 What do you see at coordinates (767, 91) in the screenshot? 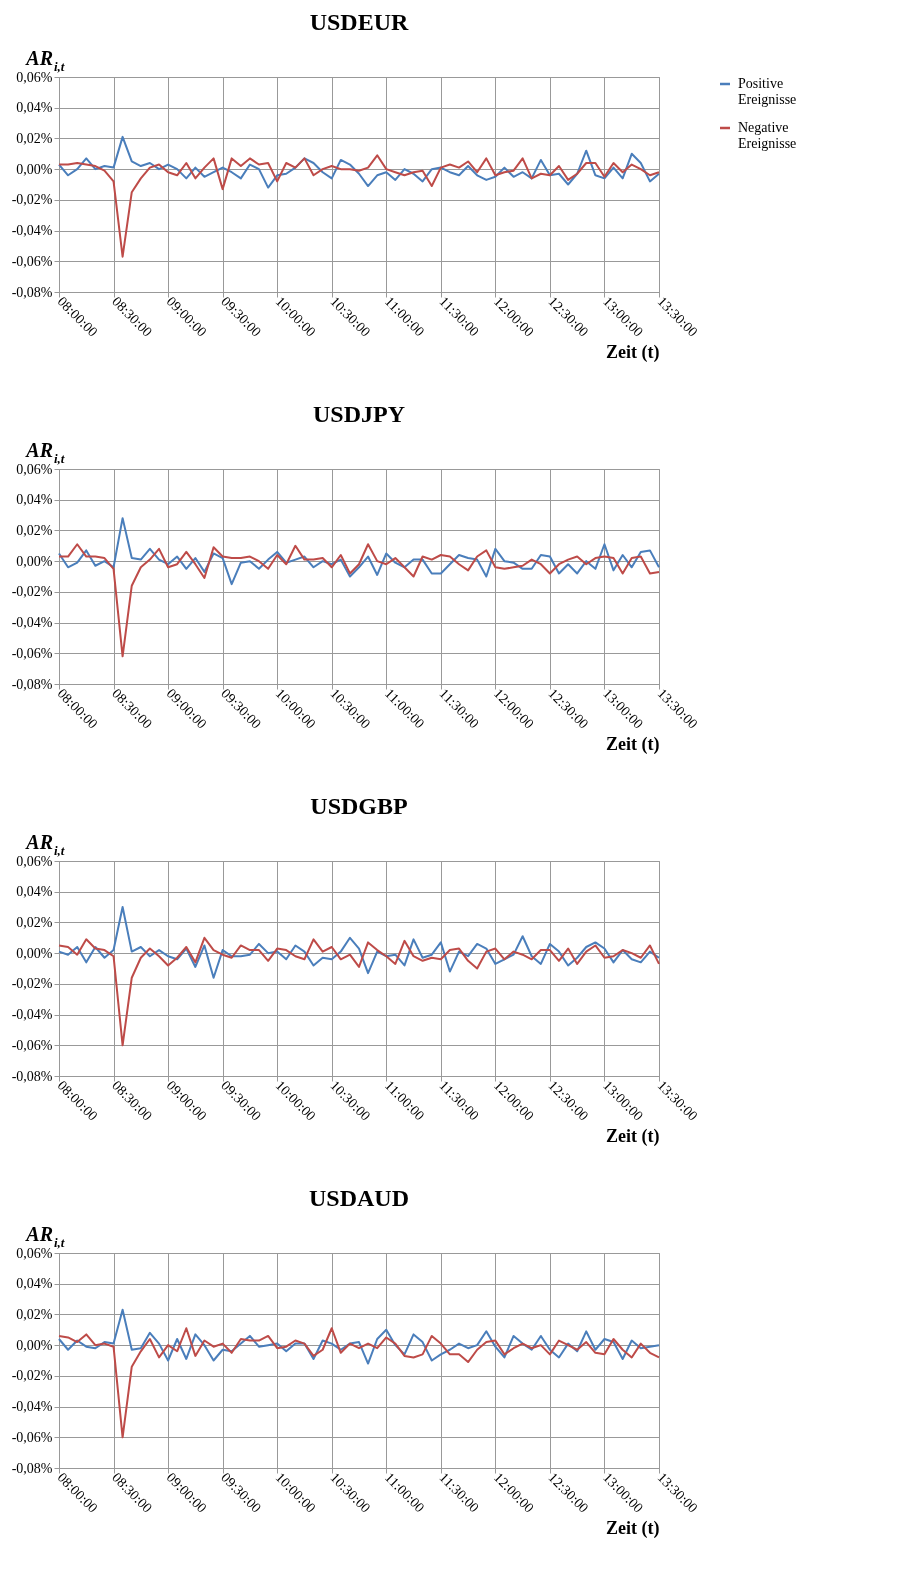
I see `legend-label: Positive Ereignisse` at bounding box center [767, 91].